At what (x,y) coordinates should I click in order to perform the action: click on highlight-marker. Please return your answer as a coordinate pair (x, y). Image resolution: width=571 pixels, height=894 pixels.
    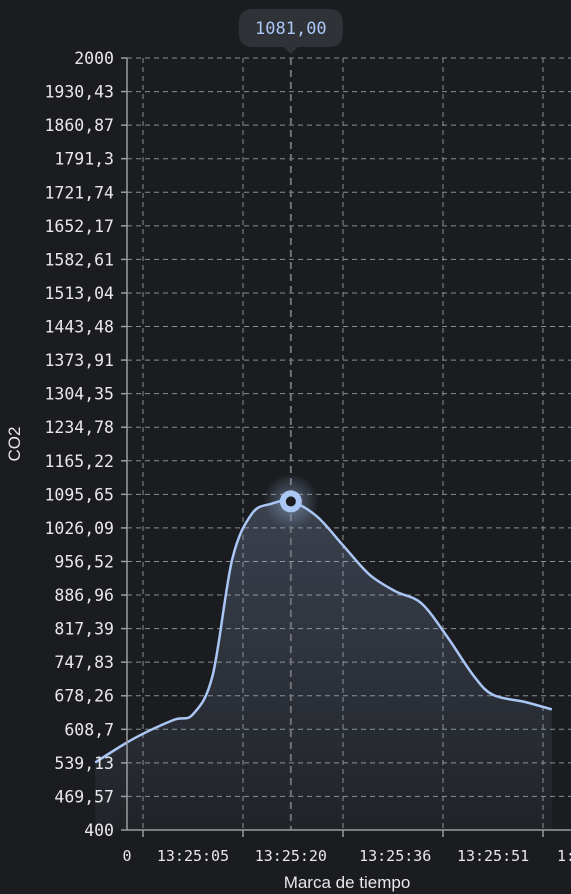
    Looking at the image, I should click on (290, 501).